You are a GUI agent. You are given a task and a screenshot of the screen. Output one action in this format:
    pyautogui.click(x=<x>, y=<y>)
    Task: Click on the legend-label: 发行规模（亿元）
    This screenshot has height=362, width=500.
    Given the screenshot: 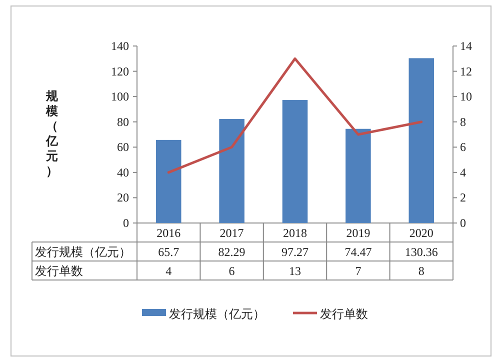 What is the action you would take?
    pyautogui.click(x=217, y=314)
    